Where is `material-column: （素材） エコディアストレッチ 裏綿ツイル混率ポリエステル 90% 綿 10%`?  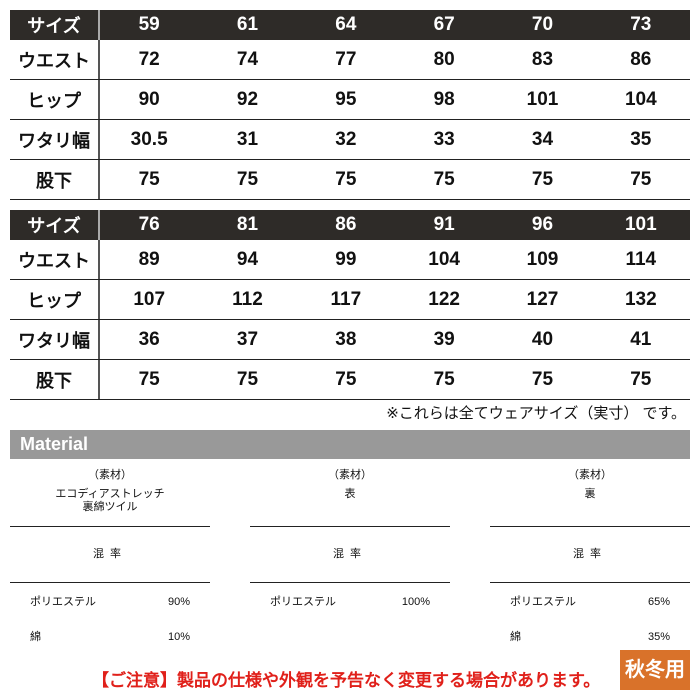
material-column: （素材） エコディアストレッチ 裏綿ツイル混率ポリエステル 90% 綿 10% is located at coordinates (110, 559).